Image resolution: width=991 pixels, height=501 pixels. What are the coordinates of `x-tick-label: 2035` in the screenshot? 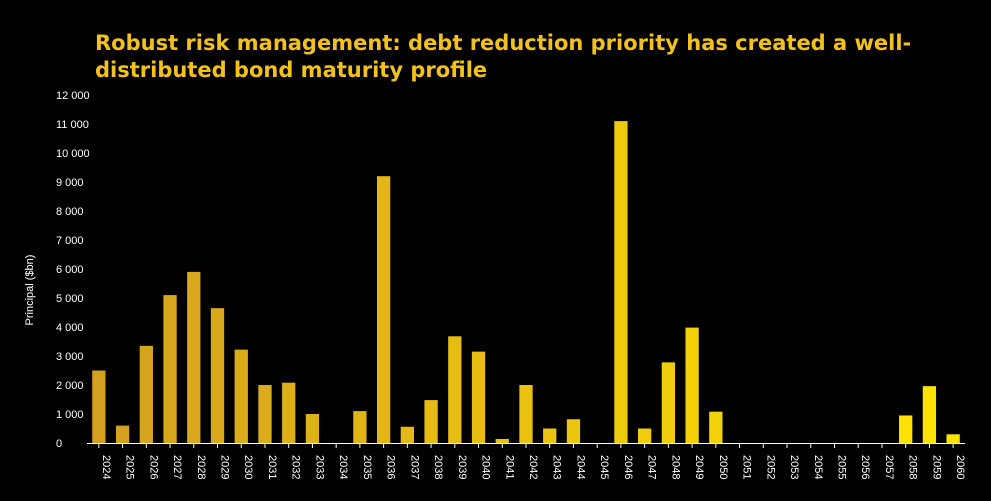 It's located at (367, 467).